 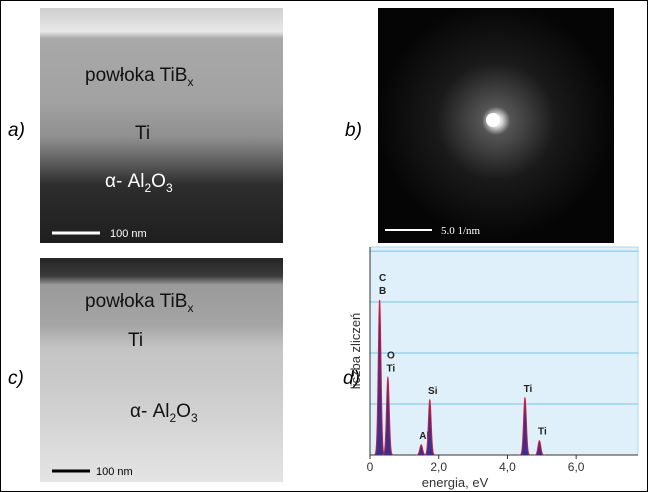 What do you see at coordinates (351, 378) in the screenshot?
I see `panel-label: d)` at bounding box center [351, 378].